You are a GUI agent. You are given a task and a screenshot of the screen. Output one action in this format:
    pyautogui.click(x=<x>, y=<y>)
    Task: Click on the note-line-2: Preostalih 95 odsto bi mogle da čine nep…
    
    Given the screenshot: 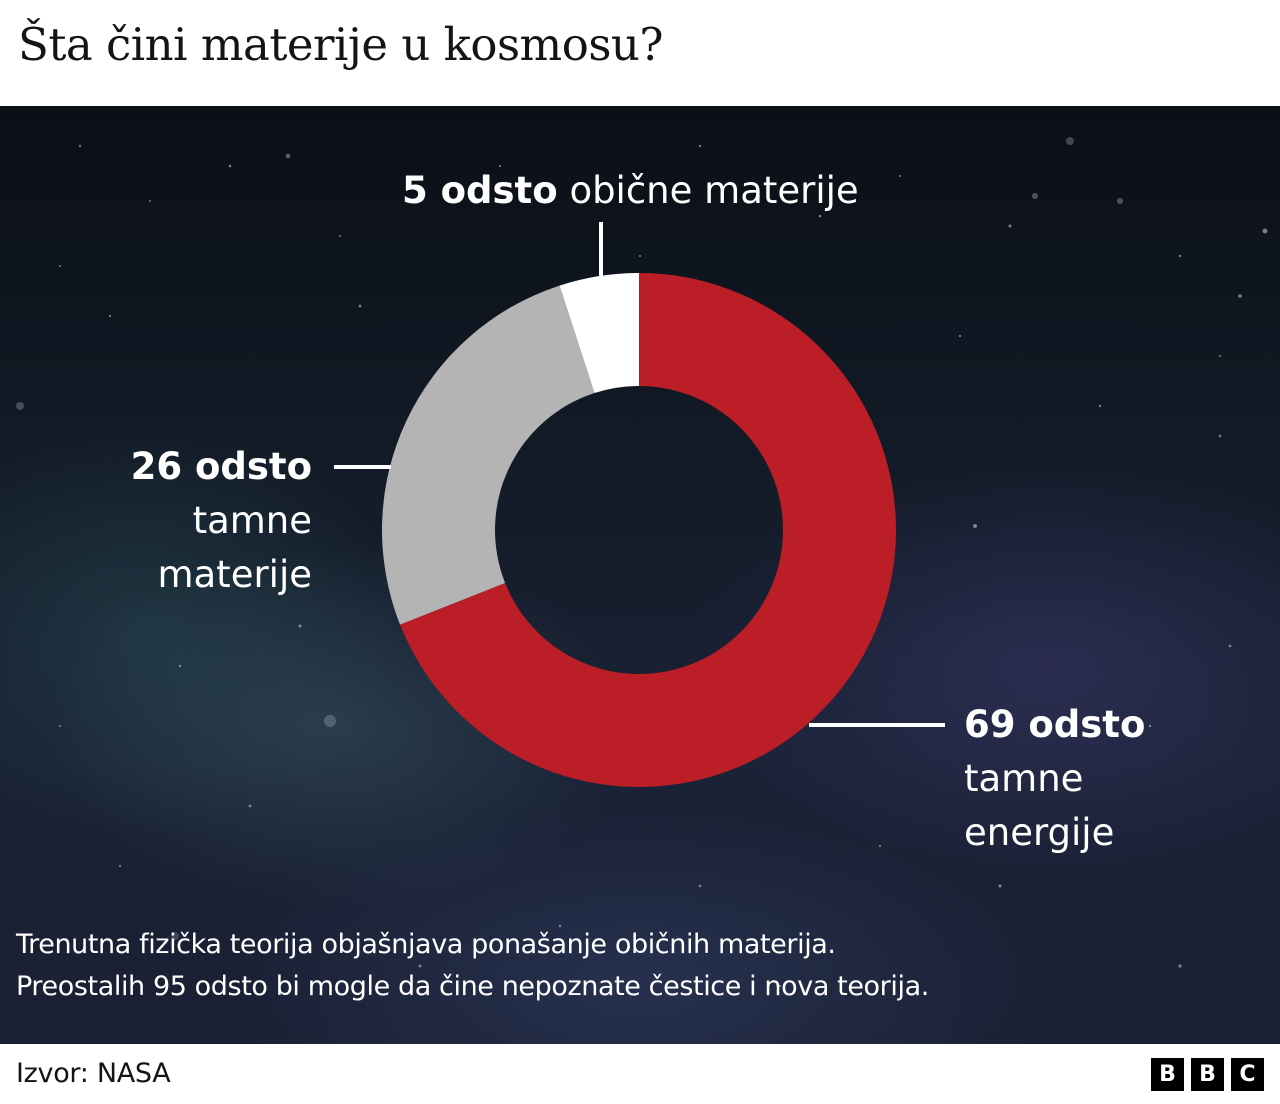 What is the action you would take?
    pyautogui.click(x=472, y=986)
    